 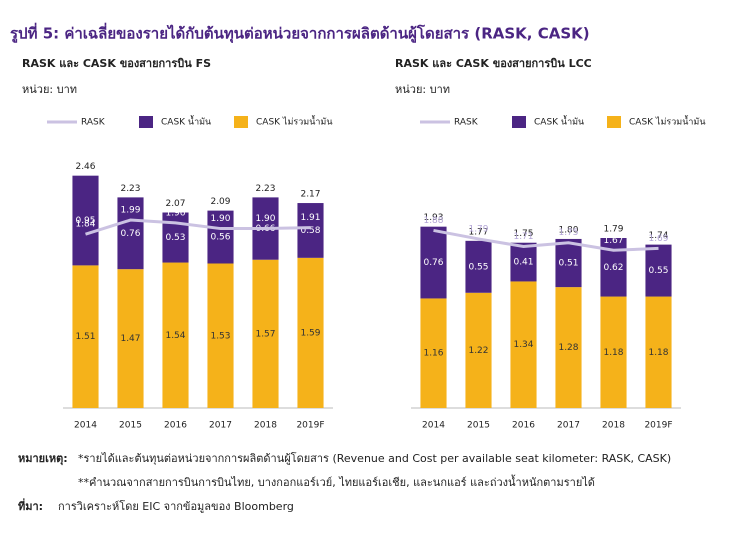 What do you see at coordinates (175, 213) in the screenshot?
I see `rask-label: 1.96` at bounding box center [175, 213].